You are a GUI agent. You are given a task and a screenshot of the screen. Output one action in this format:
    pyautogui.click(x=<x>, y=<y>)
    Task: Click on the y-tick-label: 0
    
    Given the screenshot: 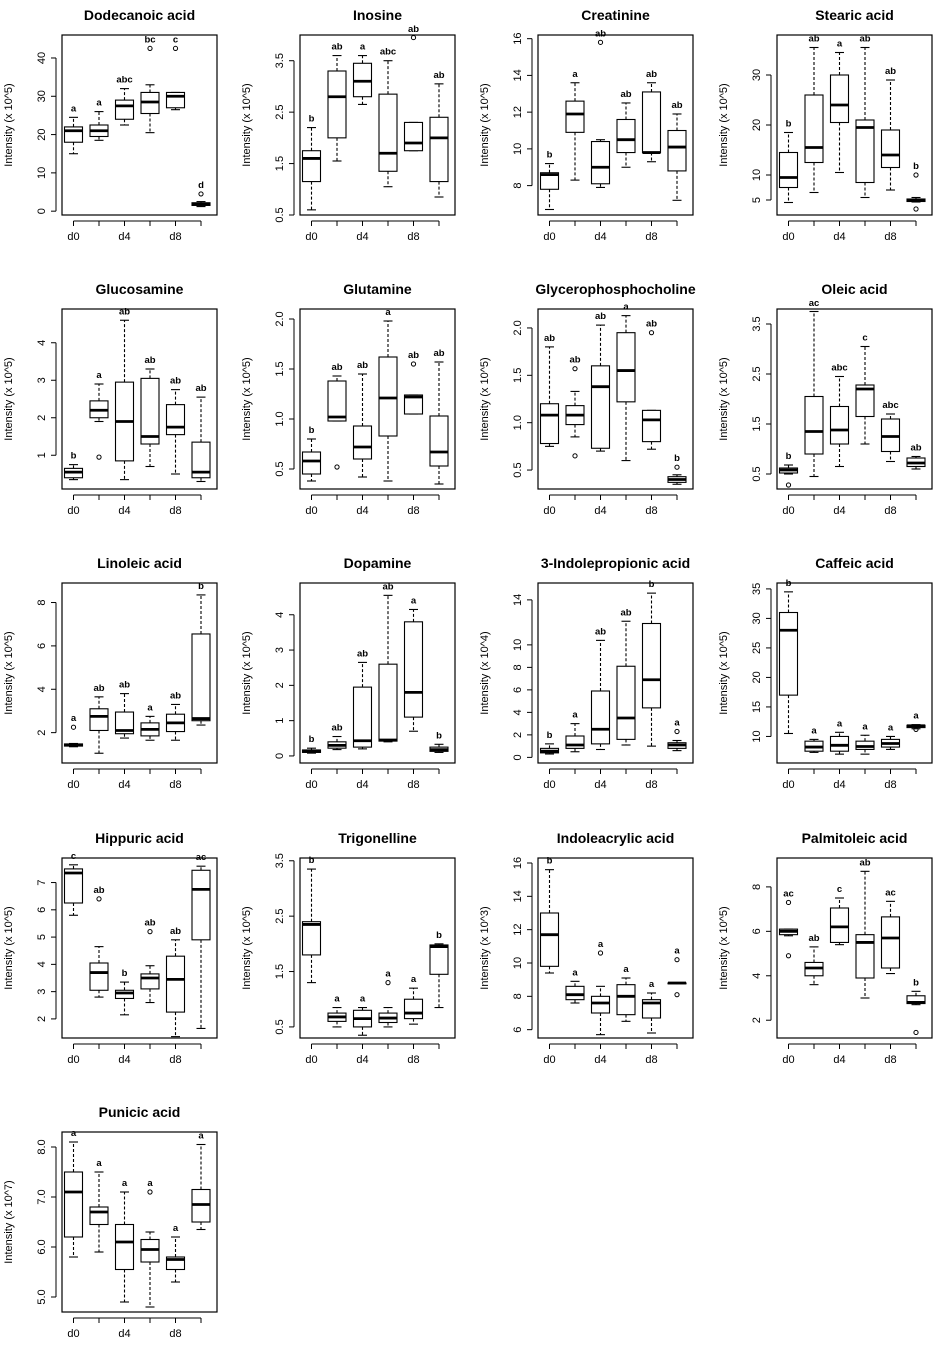 What is the action you would take?
    pyautogui.click(x=42, y=211)
    